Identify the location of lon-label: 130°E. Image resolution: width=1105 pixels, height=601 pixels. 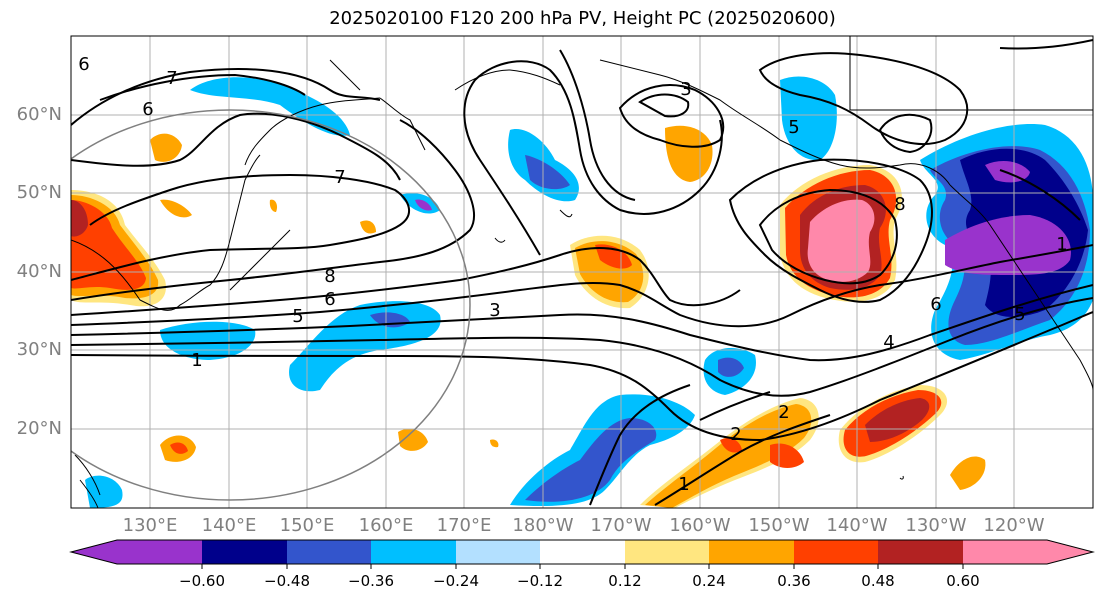
(150, 525).